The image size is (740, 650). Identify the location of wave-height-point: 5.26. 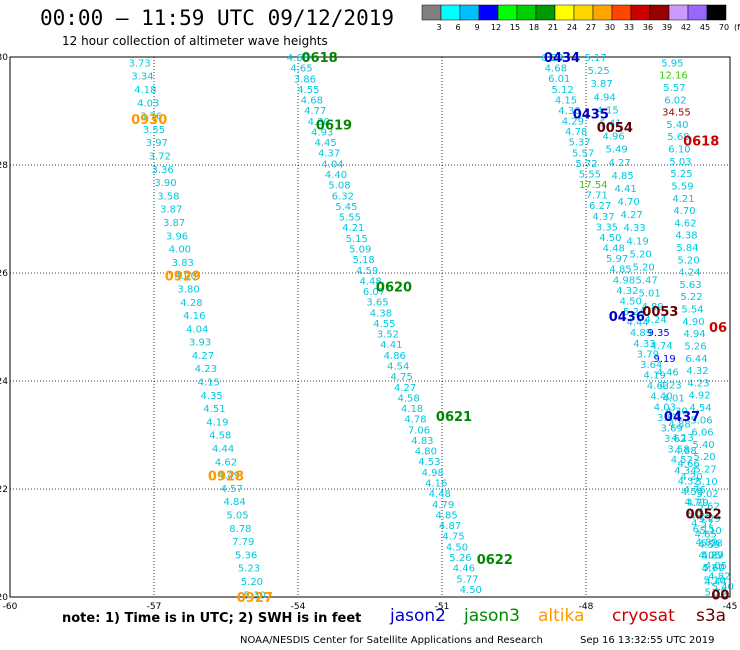
(460, 558).